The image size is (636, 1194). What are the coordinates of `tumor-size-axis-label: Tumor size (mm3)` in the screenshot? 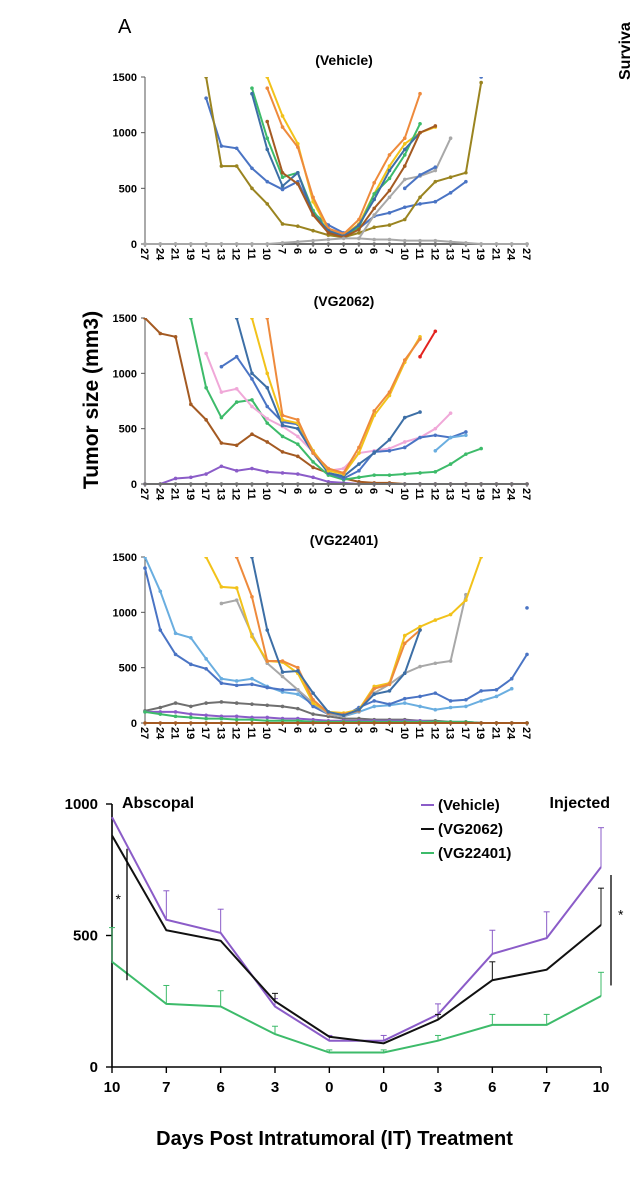 It's located at (91, 400).